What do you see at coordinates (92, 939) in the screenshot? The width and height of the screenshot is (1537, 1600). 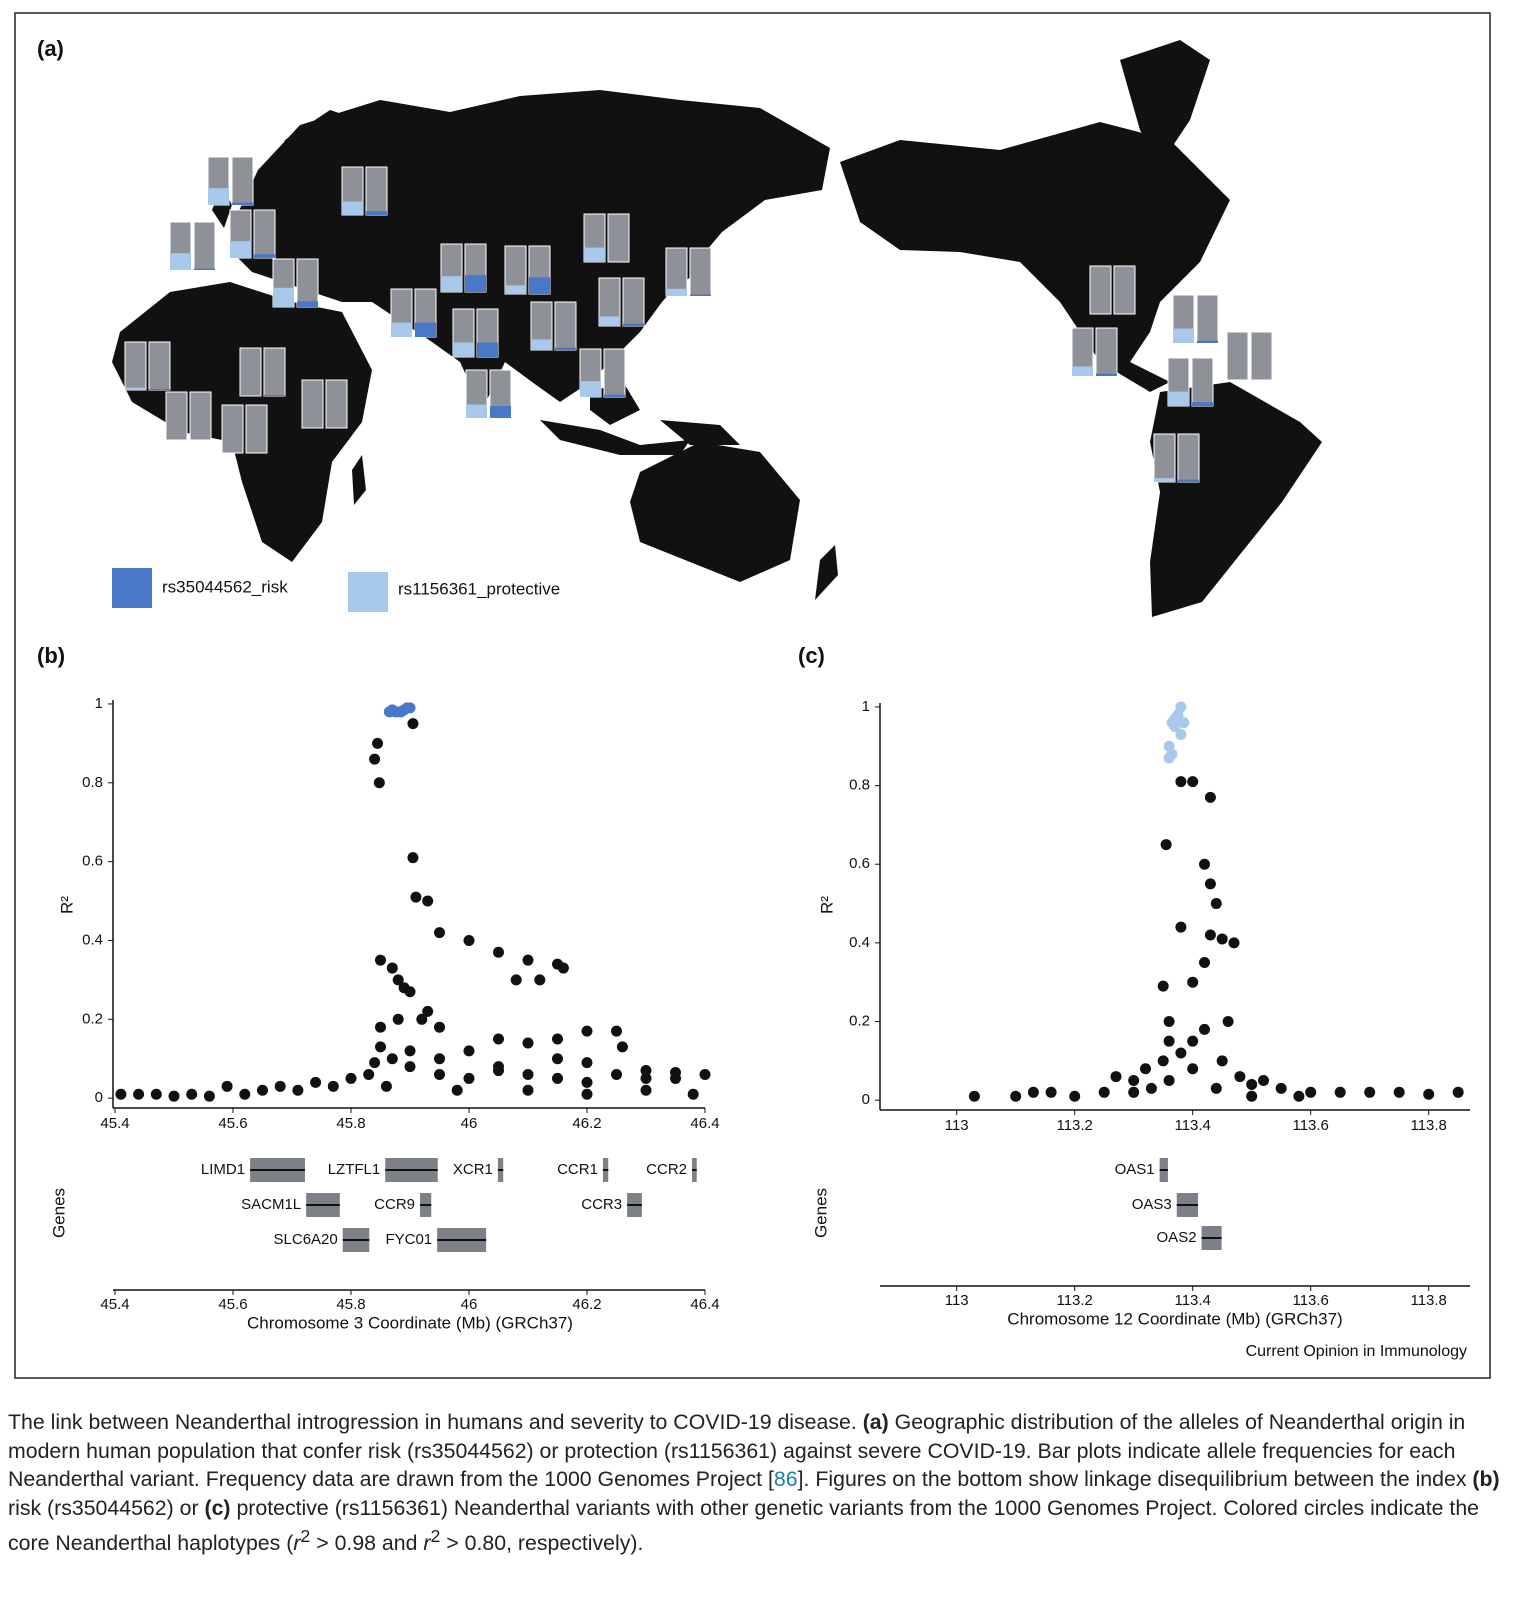 I see `y-tick-label: 0.4` at bounding box center [92, 939].